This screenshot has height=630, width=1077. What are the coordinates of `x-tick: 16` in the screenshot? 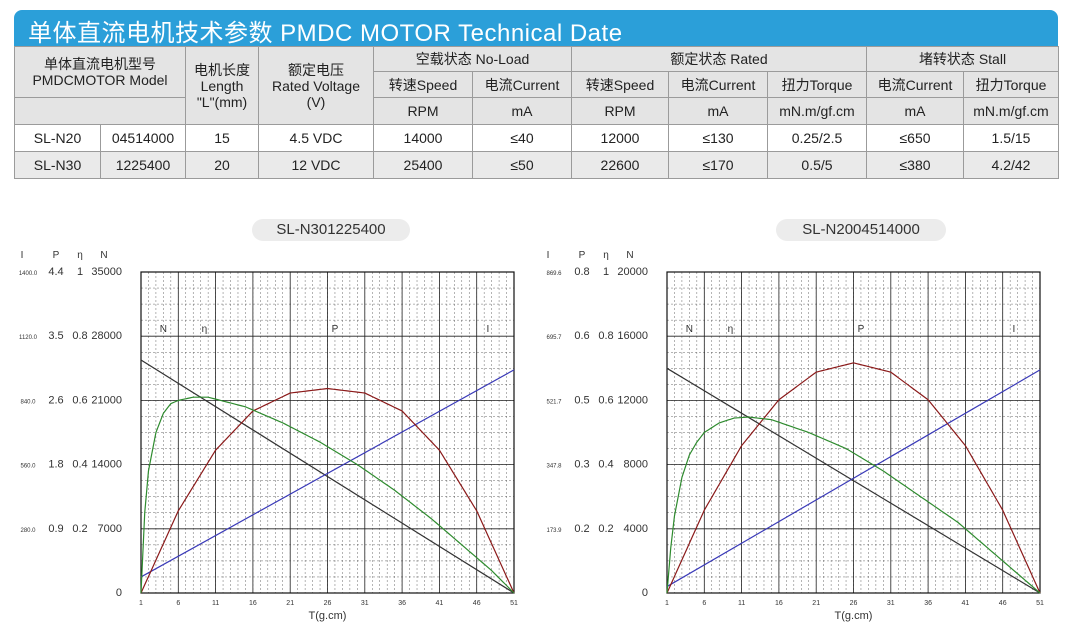 It's located at (779, 603).